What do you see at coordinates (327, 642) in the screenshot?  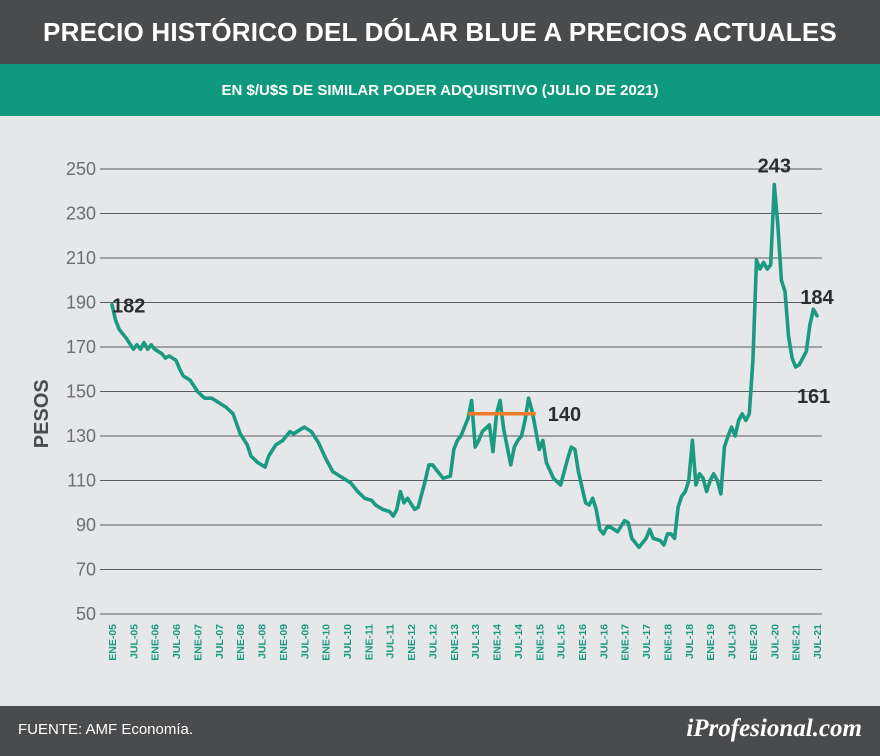 I see `x-tick-label: ENE-10` at bounding box center [327, 642].